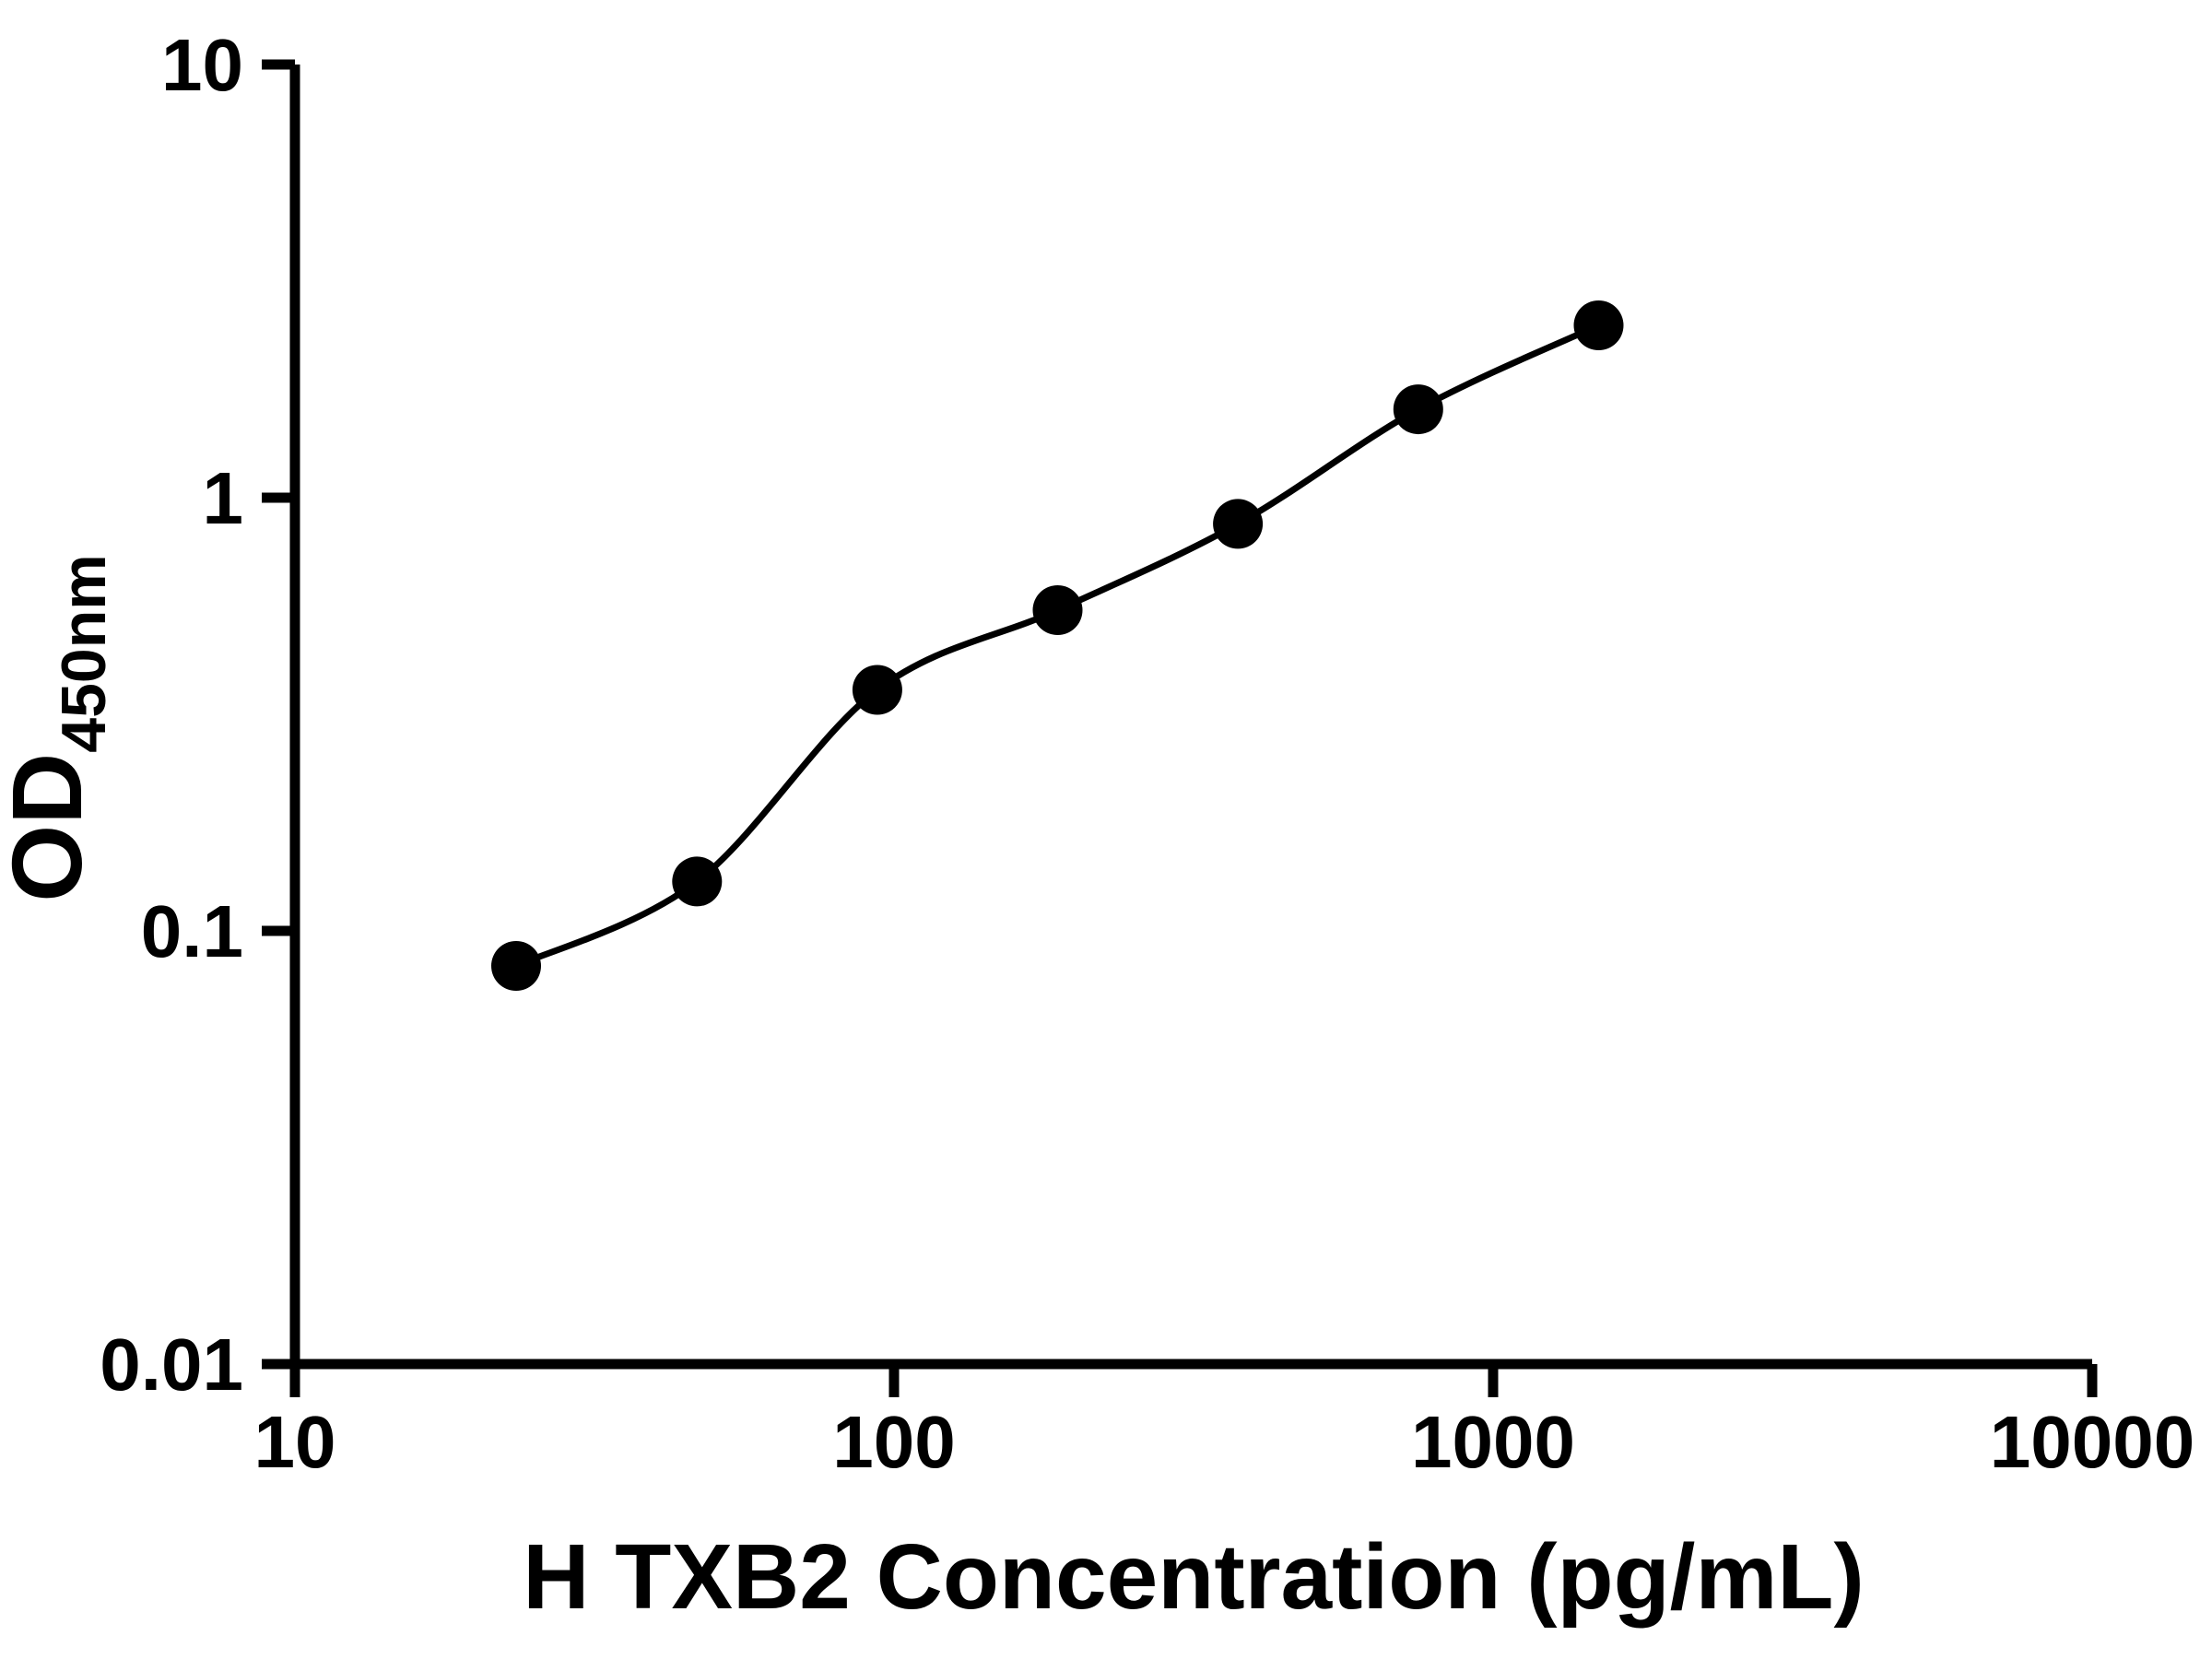 The height and width of the screenshot is (1659, 2212). What do you see at coordinates (295, 1442) in the screenshot?
I see `x-tick-label: 10` at bounding box center [295, 1442].